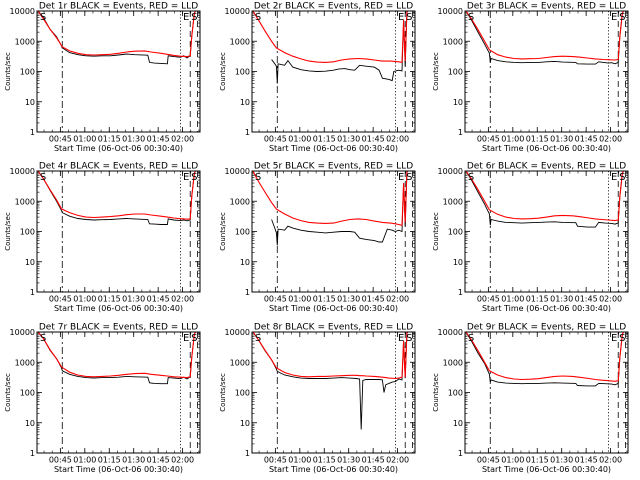 This screenshot has height=480, width=640. Describe the element at coordinates (546, 328) in the screenshot. I see `plot-title: Det 9r BLACK = Events, RED = LLD` at that location.